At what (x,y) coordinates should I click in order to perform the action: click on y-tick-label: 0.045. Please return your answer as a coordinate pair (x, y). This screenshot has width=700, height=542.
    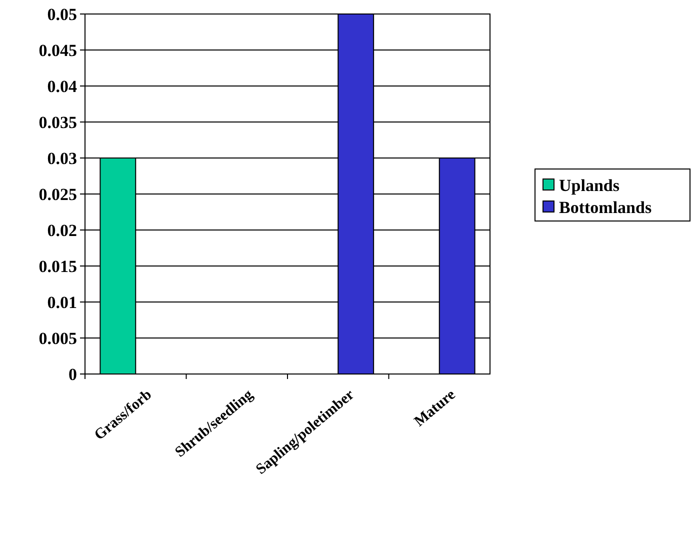
    Looking at the image, I should click on (57, 50).